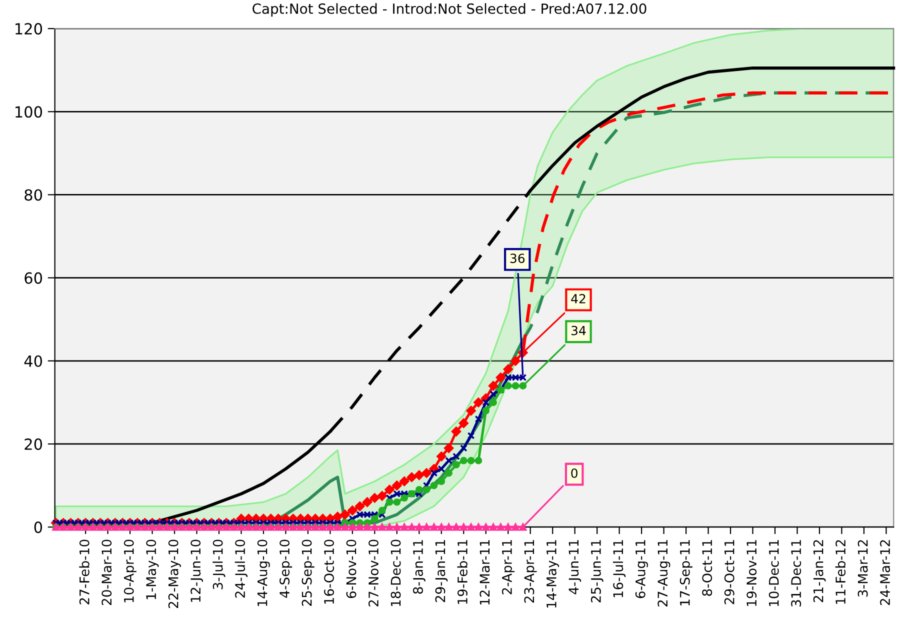 This screenshot has height=635, width=899. I want to click on x-tick-label: 27-Aug-11, so click(664, 573).